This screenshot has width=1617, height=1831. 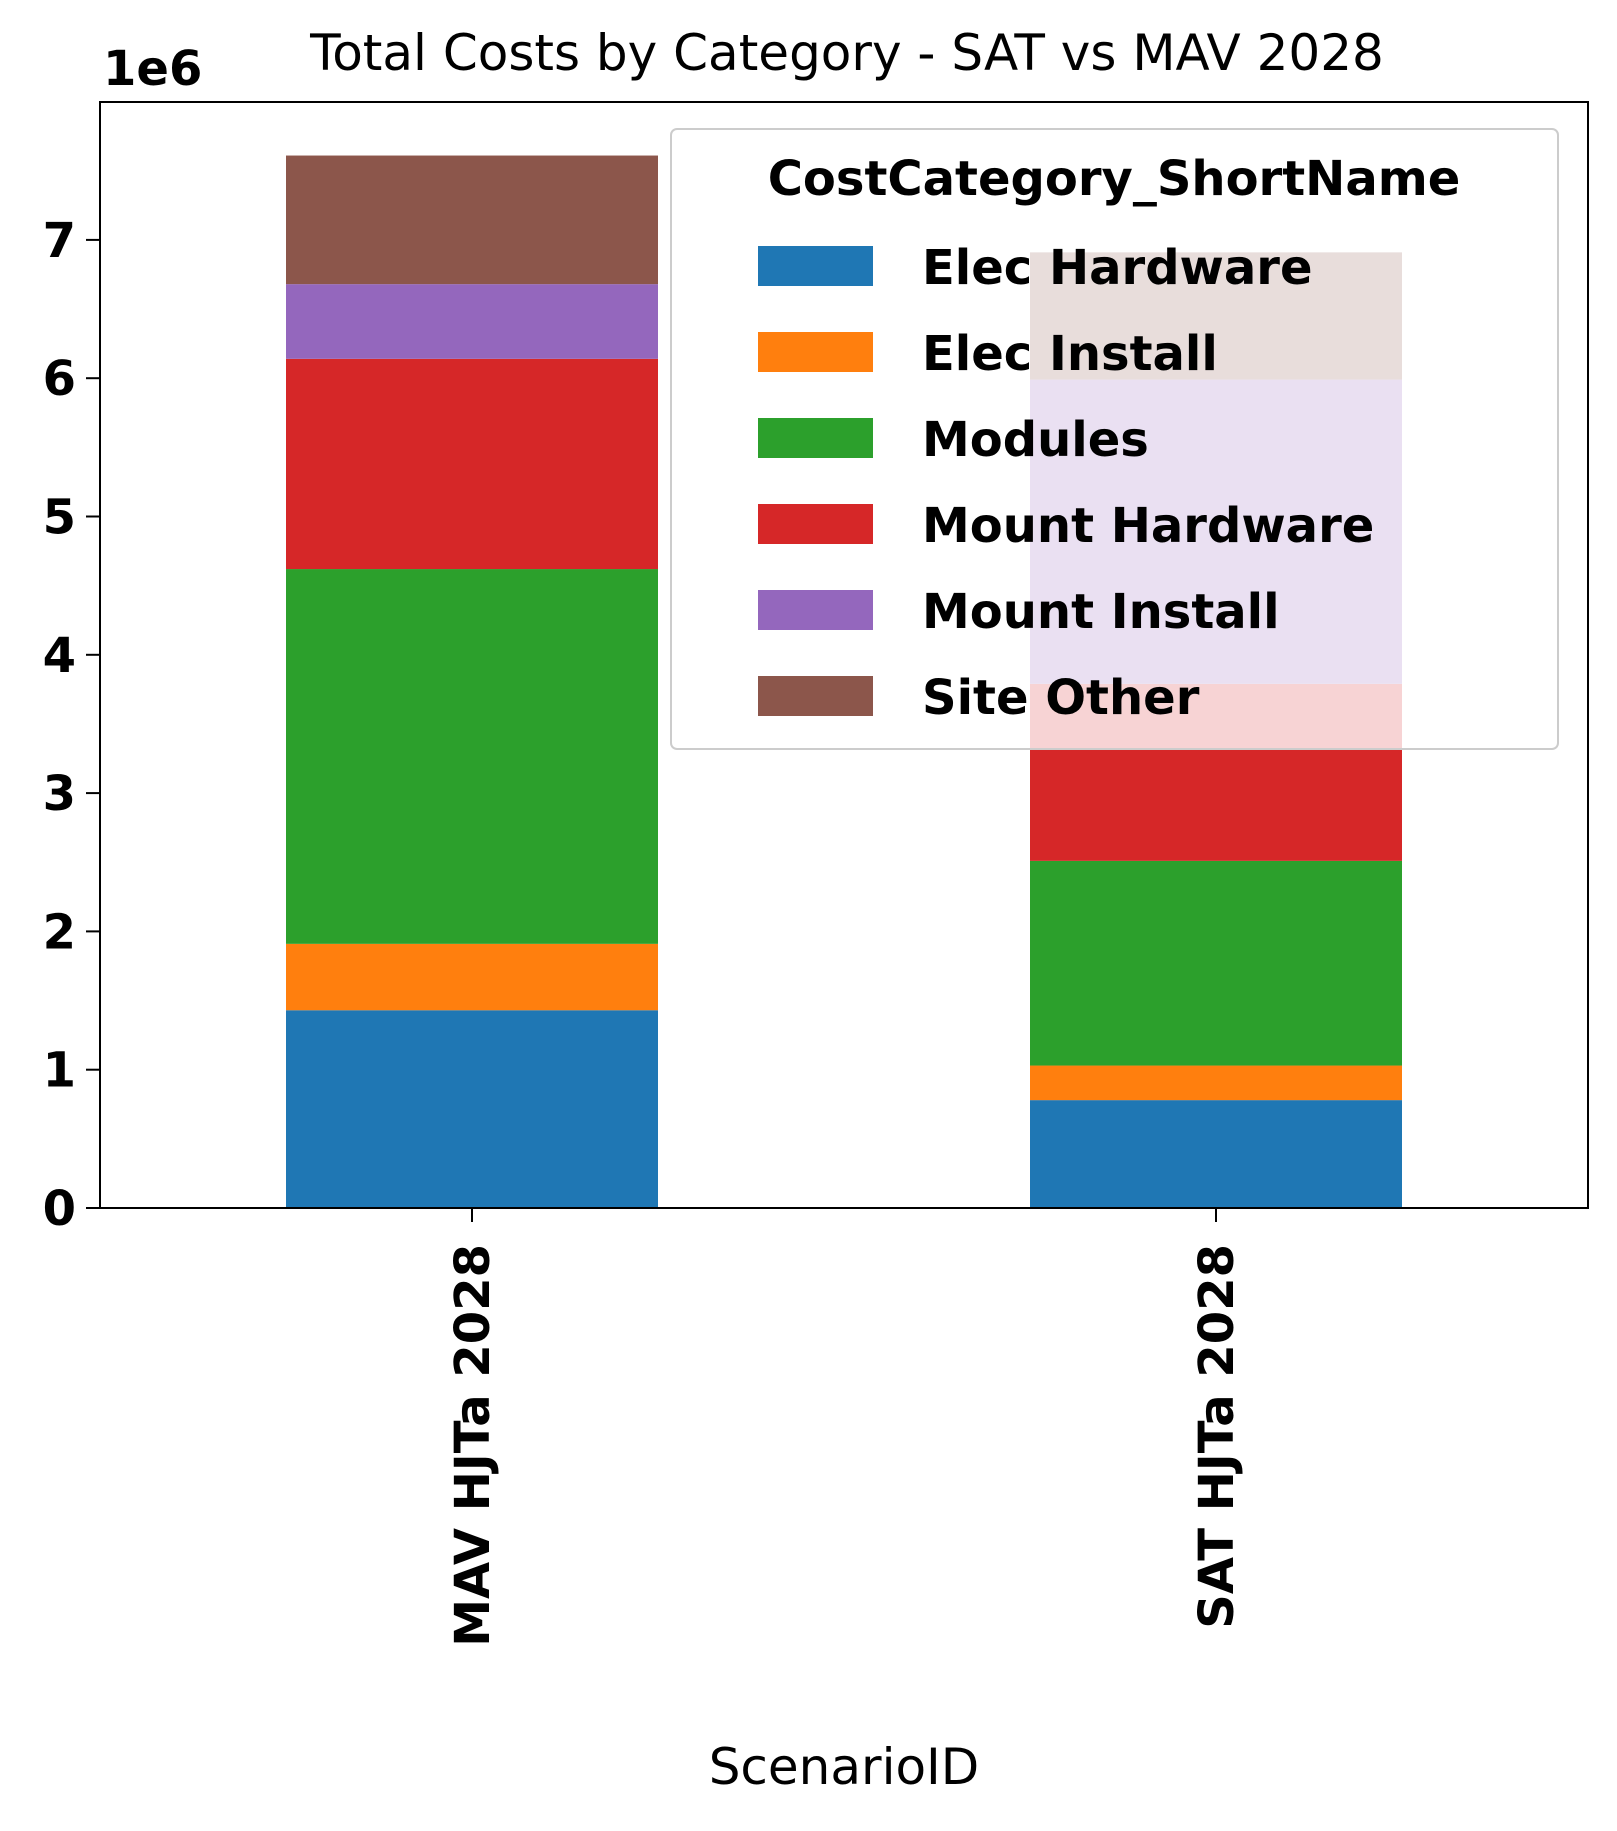 I want to click on y-multiplier-label: 1e6, so click(x=152, y=69).